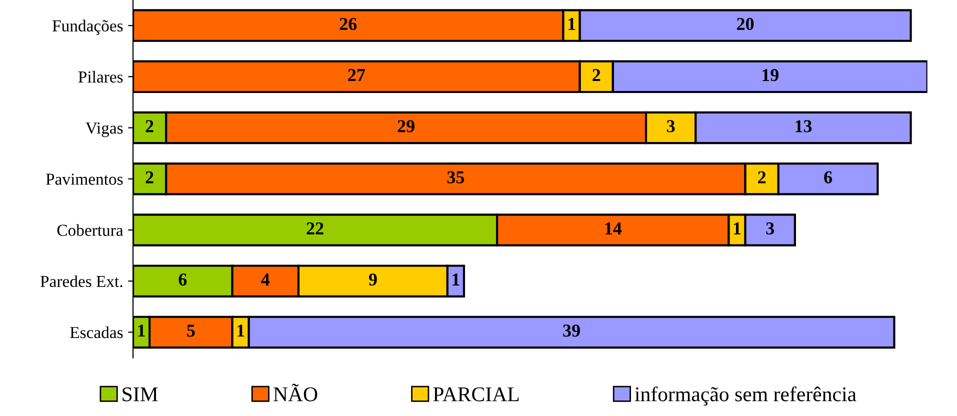 The image size is (957, 416). Describe the element at coordinates (613, 228) in the screenshot. I see `data-label: 14` at that location.